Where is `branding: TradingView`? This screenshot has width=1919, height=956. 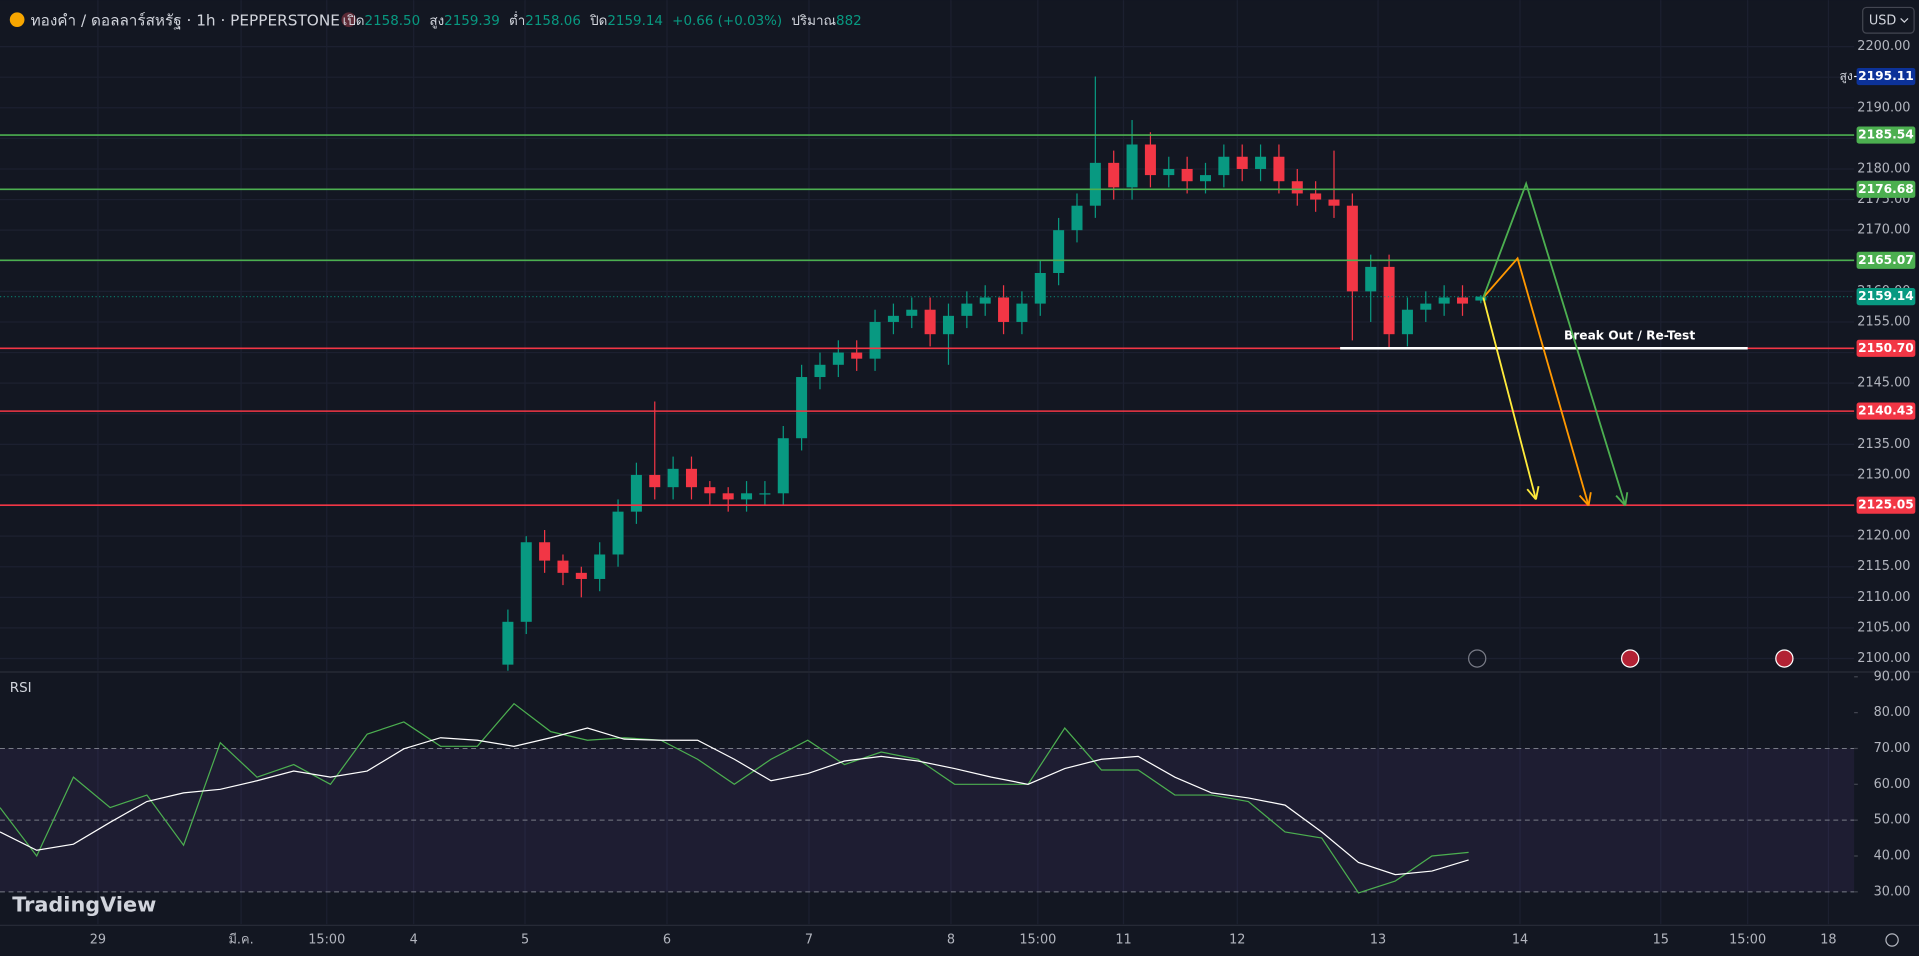 branding: TradingView is located at coordinates (84, 905).